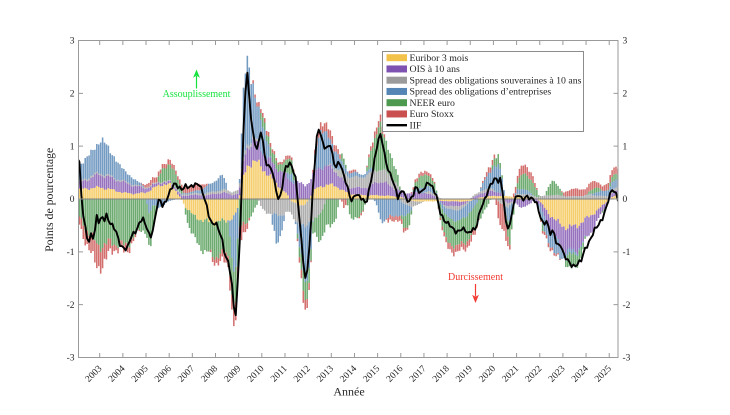 The image size is (730, 415). Describe the element at coordinates (435, 69) in the screenshot. I see `svg-text: OIS à 10 ans` at that location.